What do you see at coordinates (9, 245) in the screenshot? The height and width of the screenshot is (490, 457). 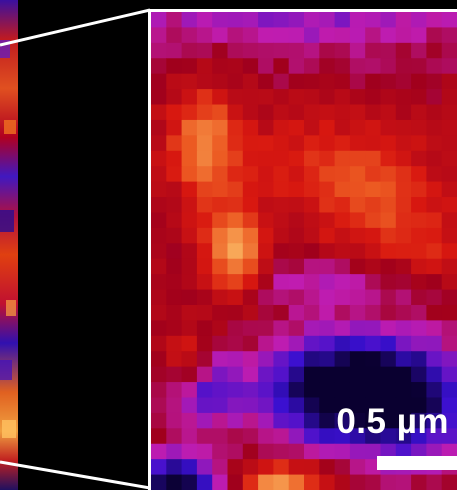 I see `overview-image-edge` at bounding box center [9, 245].